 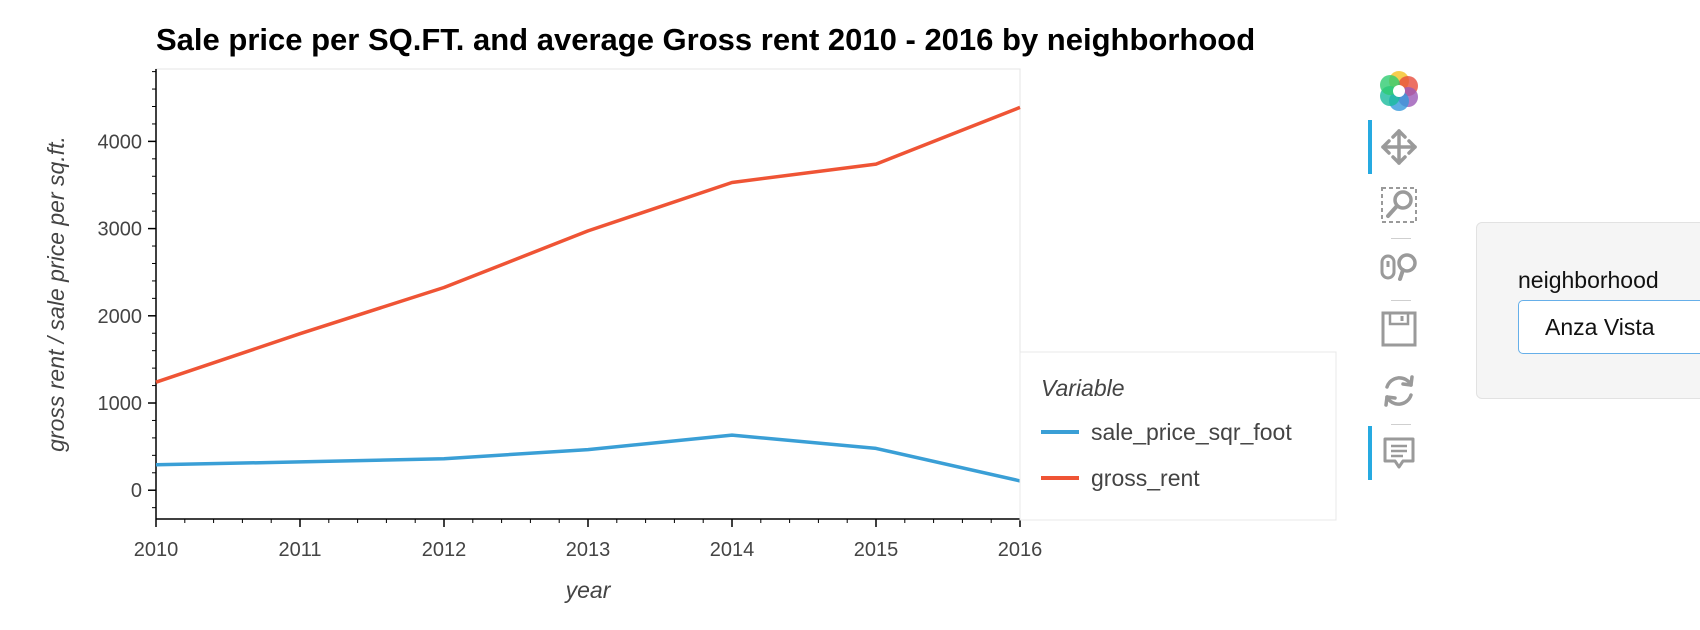 What do you see at coordinates (136, 491) in the screenshot?
I see `y-tick-label: 0` at bounding box center [136, 491].